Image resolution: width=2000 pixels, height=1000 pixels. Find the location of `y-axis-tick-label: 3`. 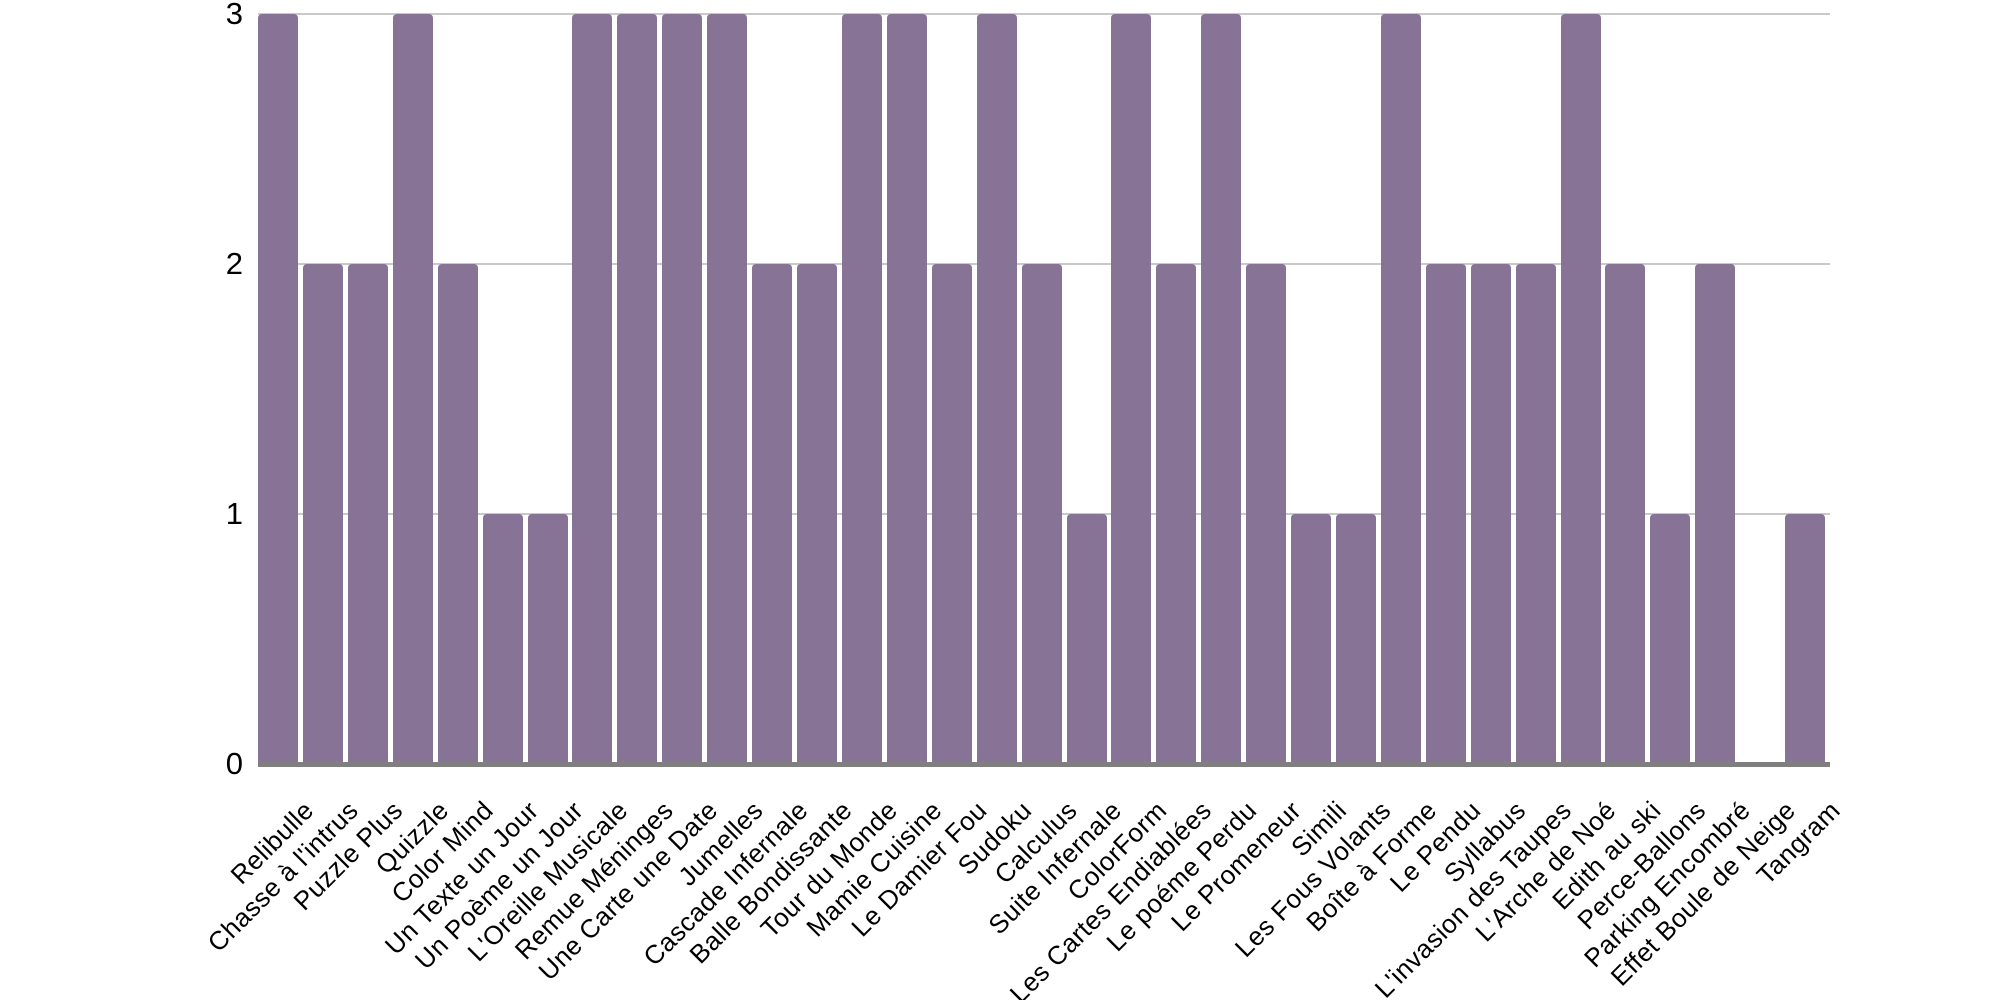

y-axis-tick-label: 3 is located at coordinates (234, 15).